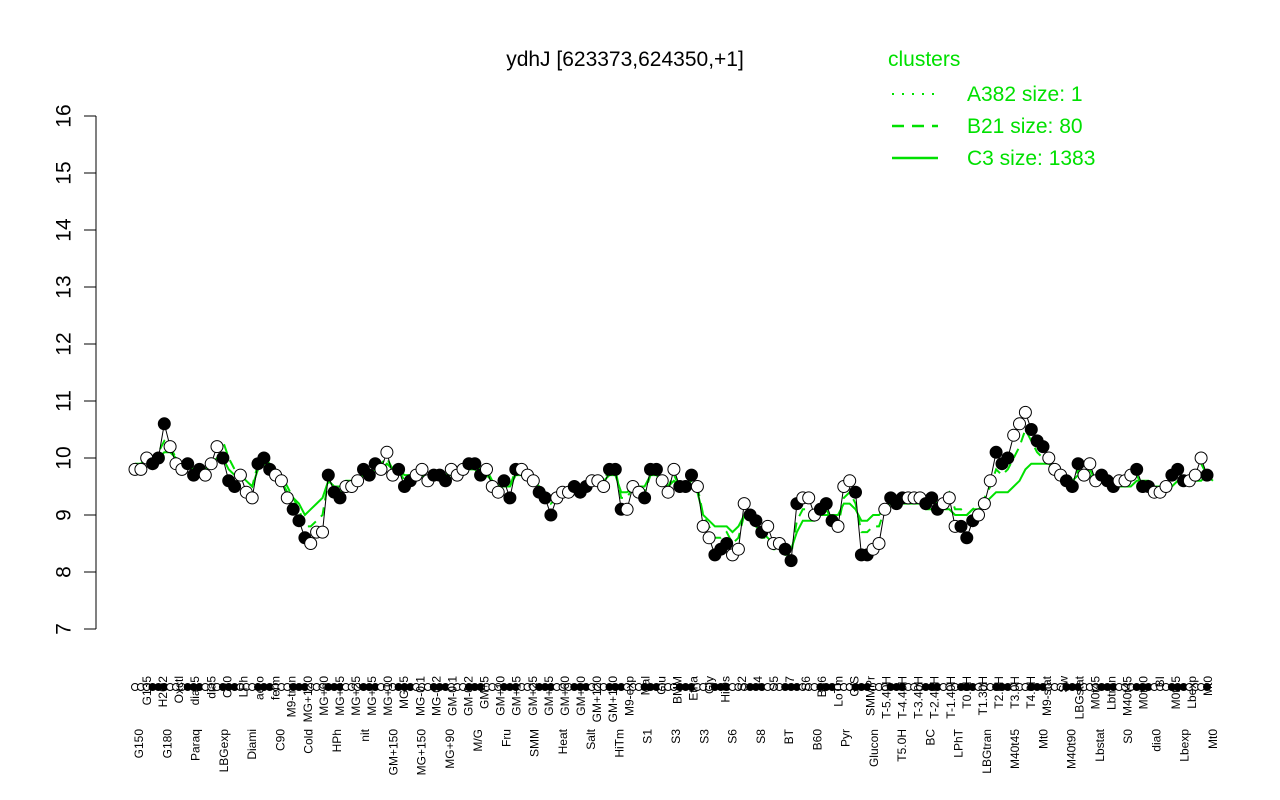 The width and height of the screenshot is (1280, 800). Describe the element at coordinates (276, 688) in the screenshot. I see `x-tick-label: ferm` at that location.